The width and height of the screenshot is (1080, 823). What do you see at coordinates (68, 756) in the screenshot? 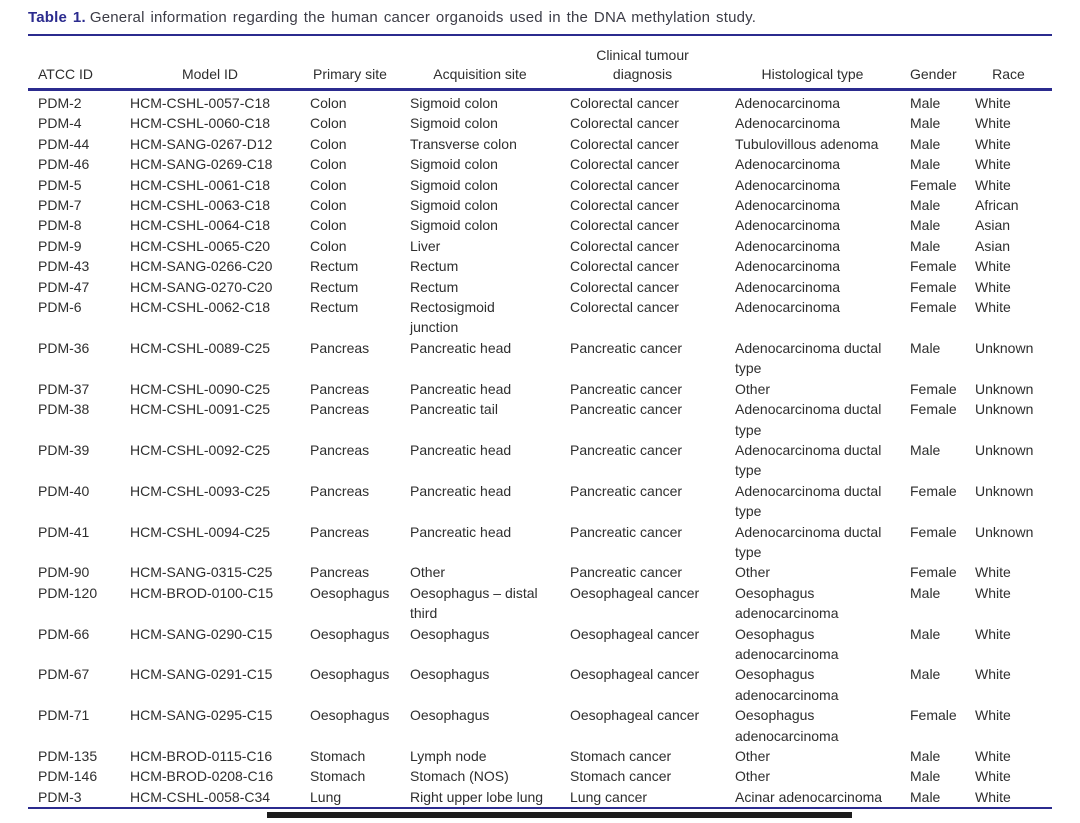
I see `table-cell: PDM-135` at bounding box center [68, 756].